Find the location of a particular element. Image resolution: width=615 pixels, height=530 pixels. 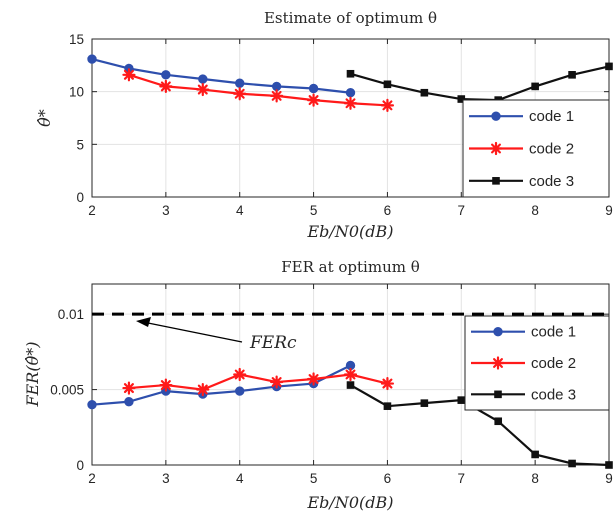

y-axis-label: θ̂* is located at coordinates (44, 118).